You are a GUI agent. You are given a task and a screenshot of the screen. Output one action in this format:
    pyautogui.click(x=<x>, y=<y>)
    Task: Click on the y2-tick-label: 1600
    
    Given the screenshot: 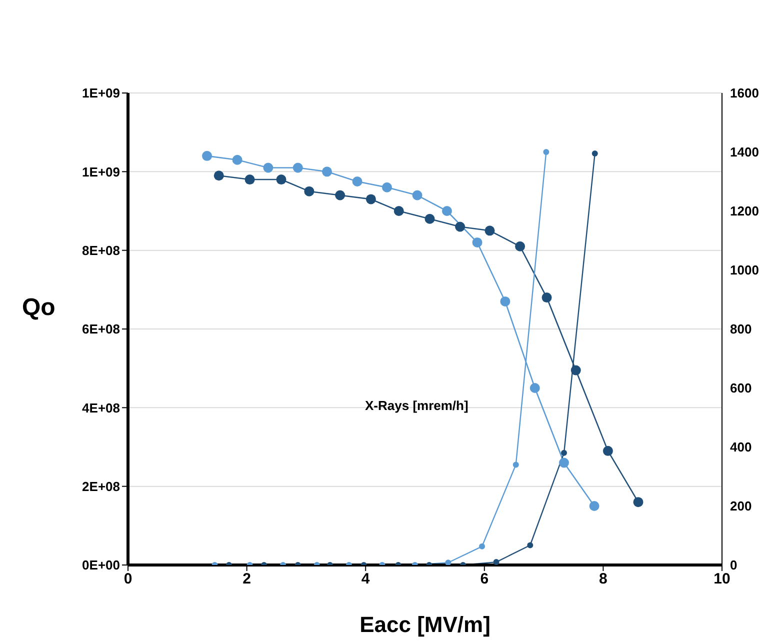 What is the action you would take?
    pyautogui.click(x=744, y=93)
    